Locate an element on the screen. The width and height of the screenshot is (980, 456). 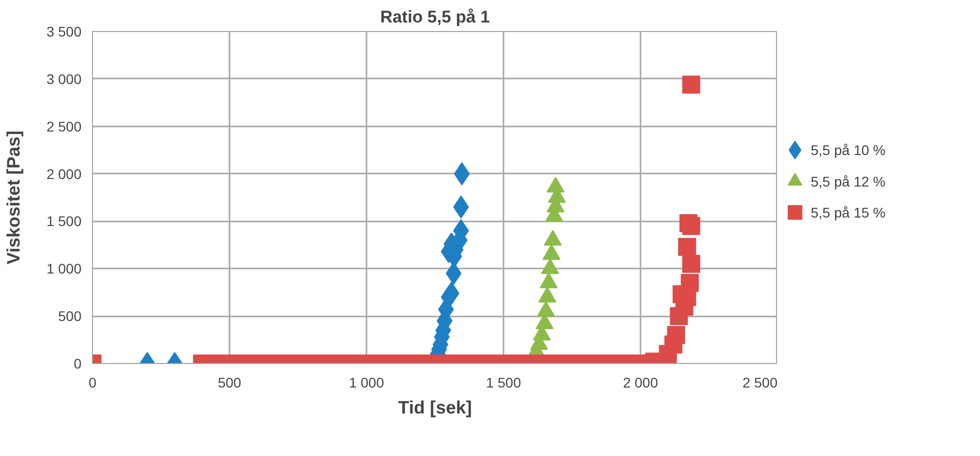
x-tick-label: 0 is located at coordinates (92, 382).